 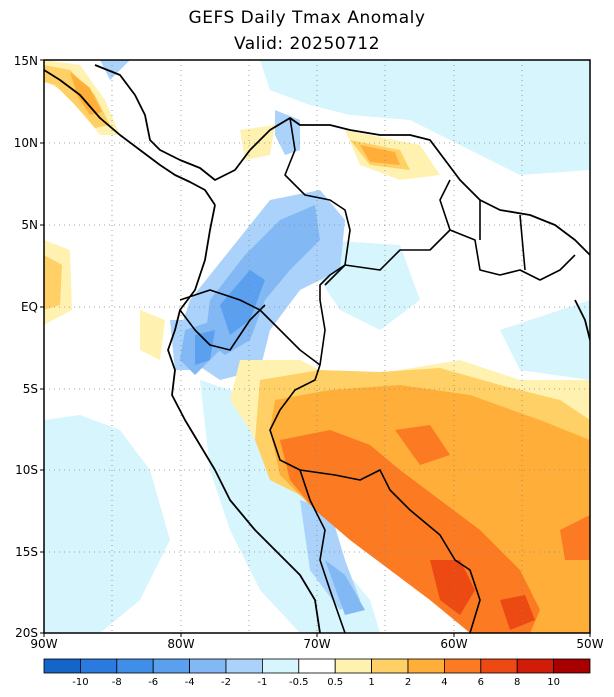 I want to click on colorbar-label: 2, so click(x=408, y=682).